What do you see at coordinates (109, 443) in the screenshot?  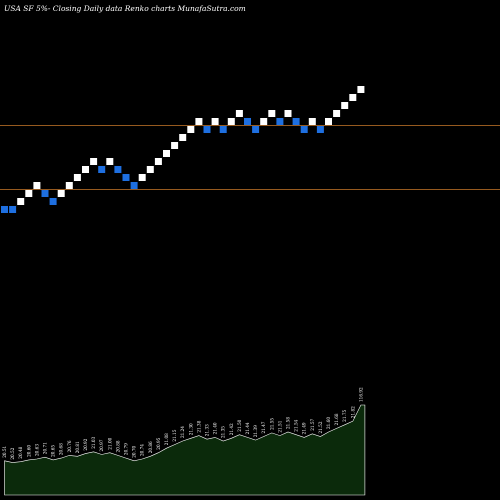 I see `volume-label: 21.00` at bounding box center [109, 443].